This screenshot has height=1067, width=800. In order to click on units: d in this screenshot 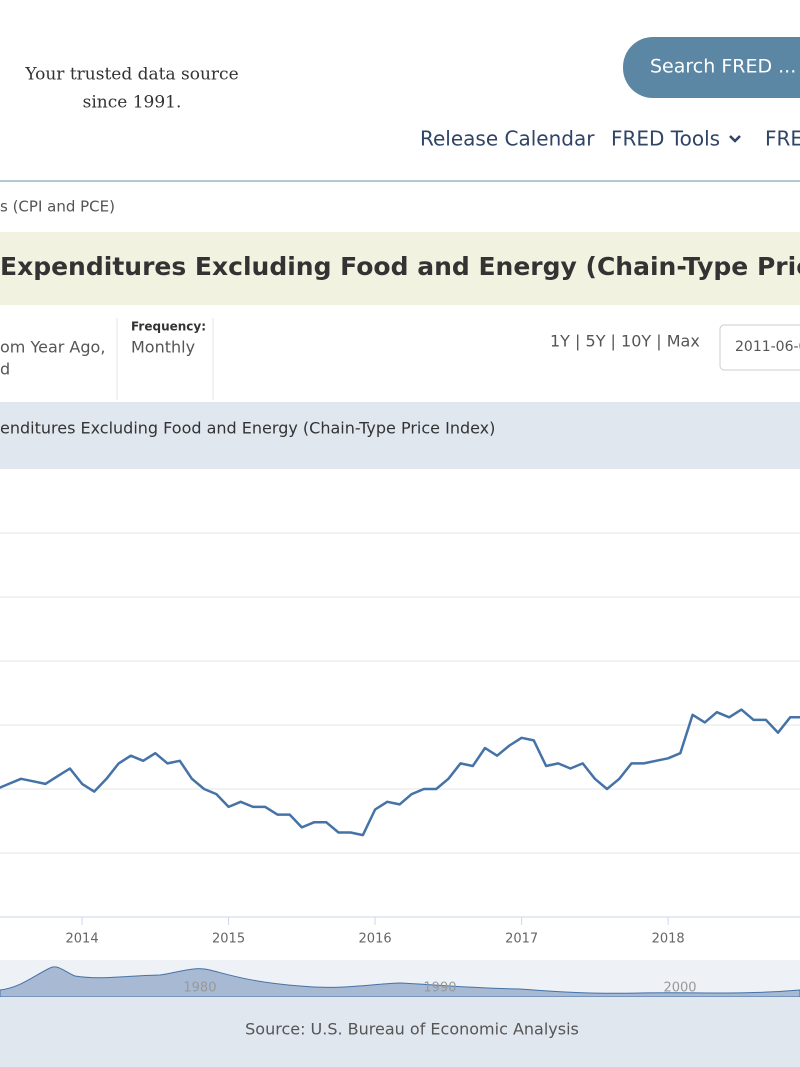, I will do `click(5, 369)`.